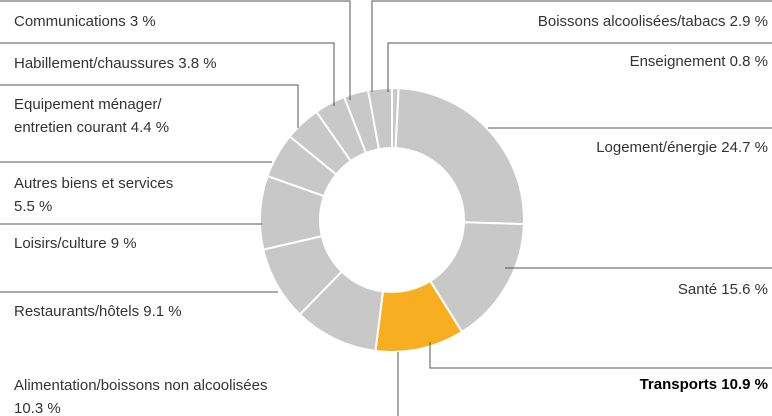 This screenshot has width=772, height=416. Describe the element at coordinates (88, 116) in the screenshot. I see `category-name: Equipement ménager/ entretien courant` at that location.